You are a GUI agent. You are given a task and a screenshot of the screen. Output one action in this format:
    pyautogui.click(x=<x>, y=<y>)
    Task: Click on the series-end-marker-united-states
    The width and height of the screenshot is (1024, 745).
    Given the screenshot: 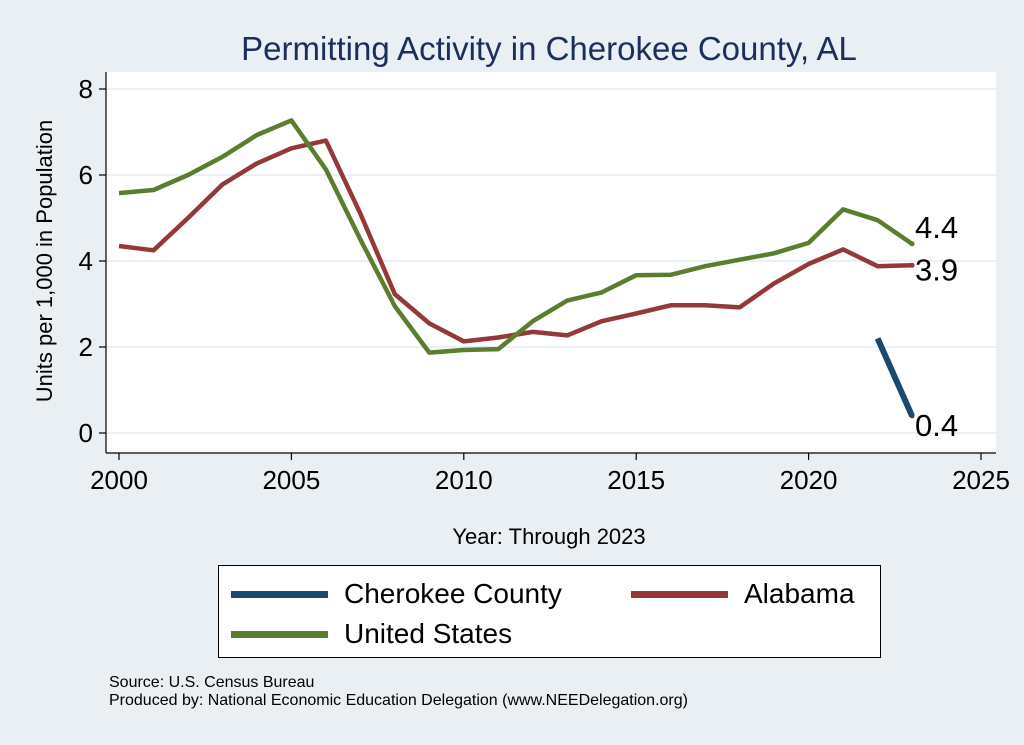 What is the action you would take?
    pyautogui.click(x=912, y=244)
    